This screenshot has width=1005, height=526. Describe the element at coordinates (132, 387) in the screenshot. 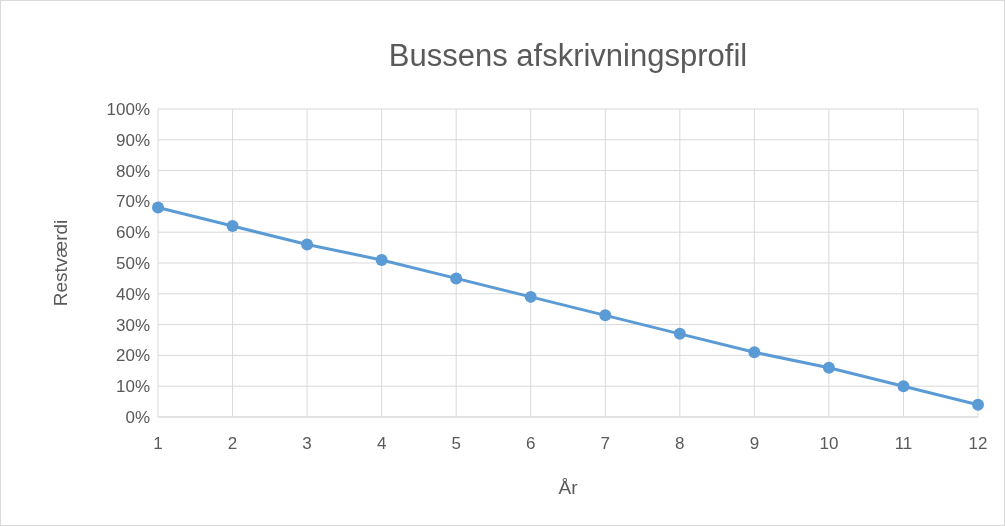

I see `y-tick-label: 10%` at that location.